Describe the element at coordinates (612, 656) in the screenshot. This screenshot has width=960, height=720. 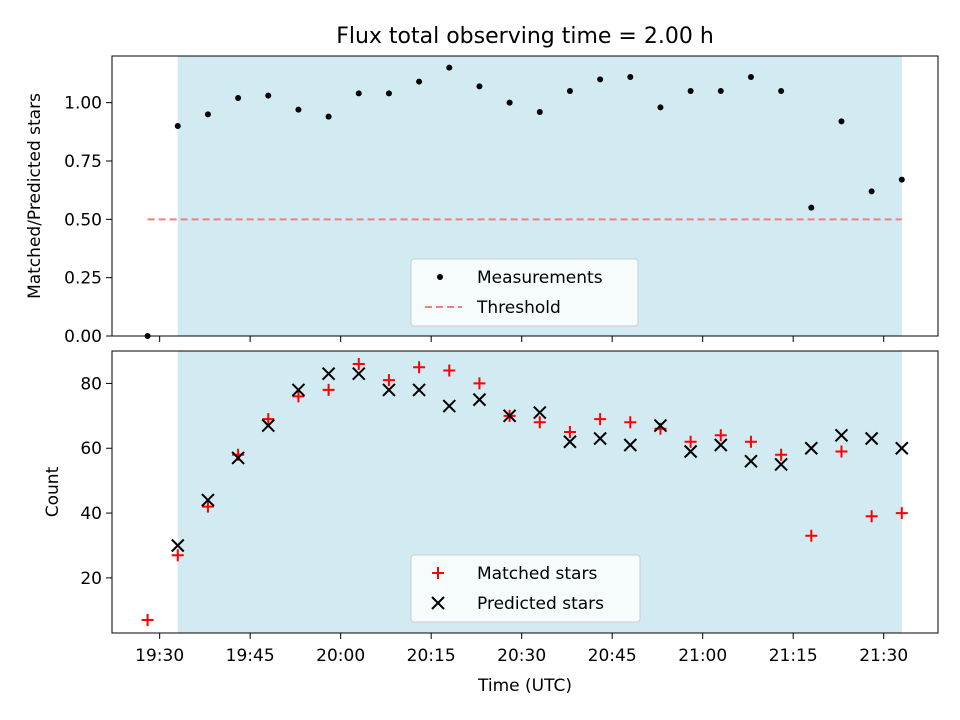
I see `x-tick-label: 20:45` at that location.